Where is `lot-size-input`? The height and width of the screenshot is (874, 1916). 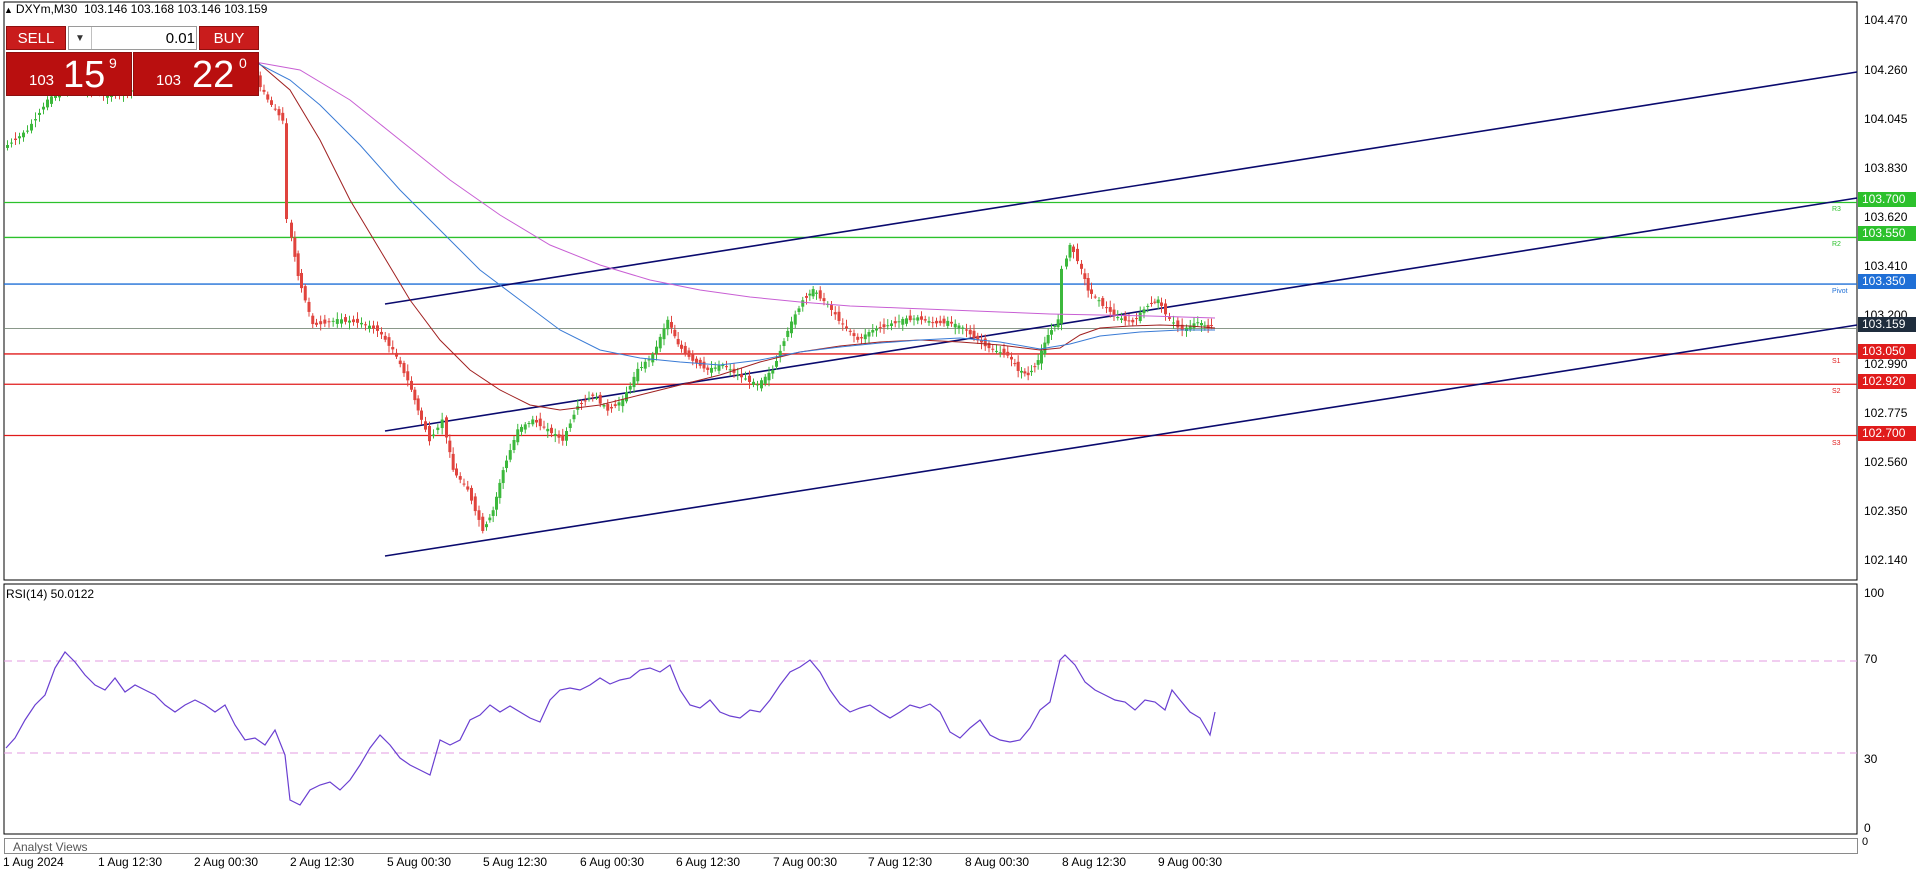 lot-size-input is located at coordinates (145, 38).